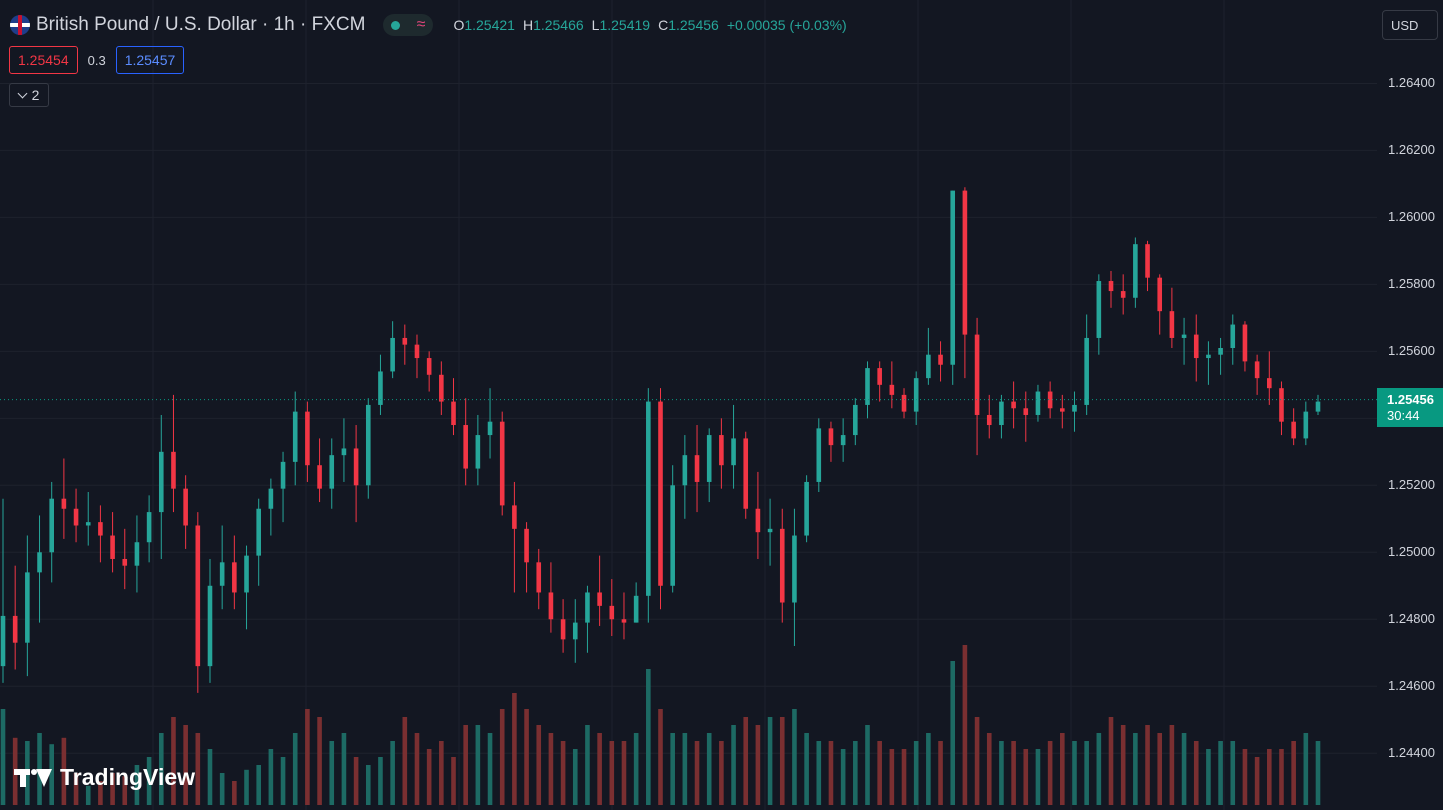 This screenshot has width=1443, height=810. I want to click on sell-button: 1.25454, so click(43, 60).